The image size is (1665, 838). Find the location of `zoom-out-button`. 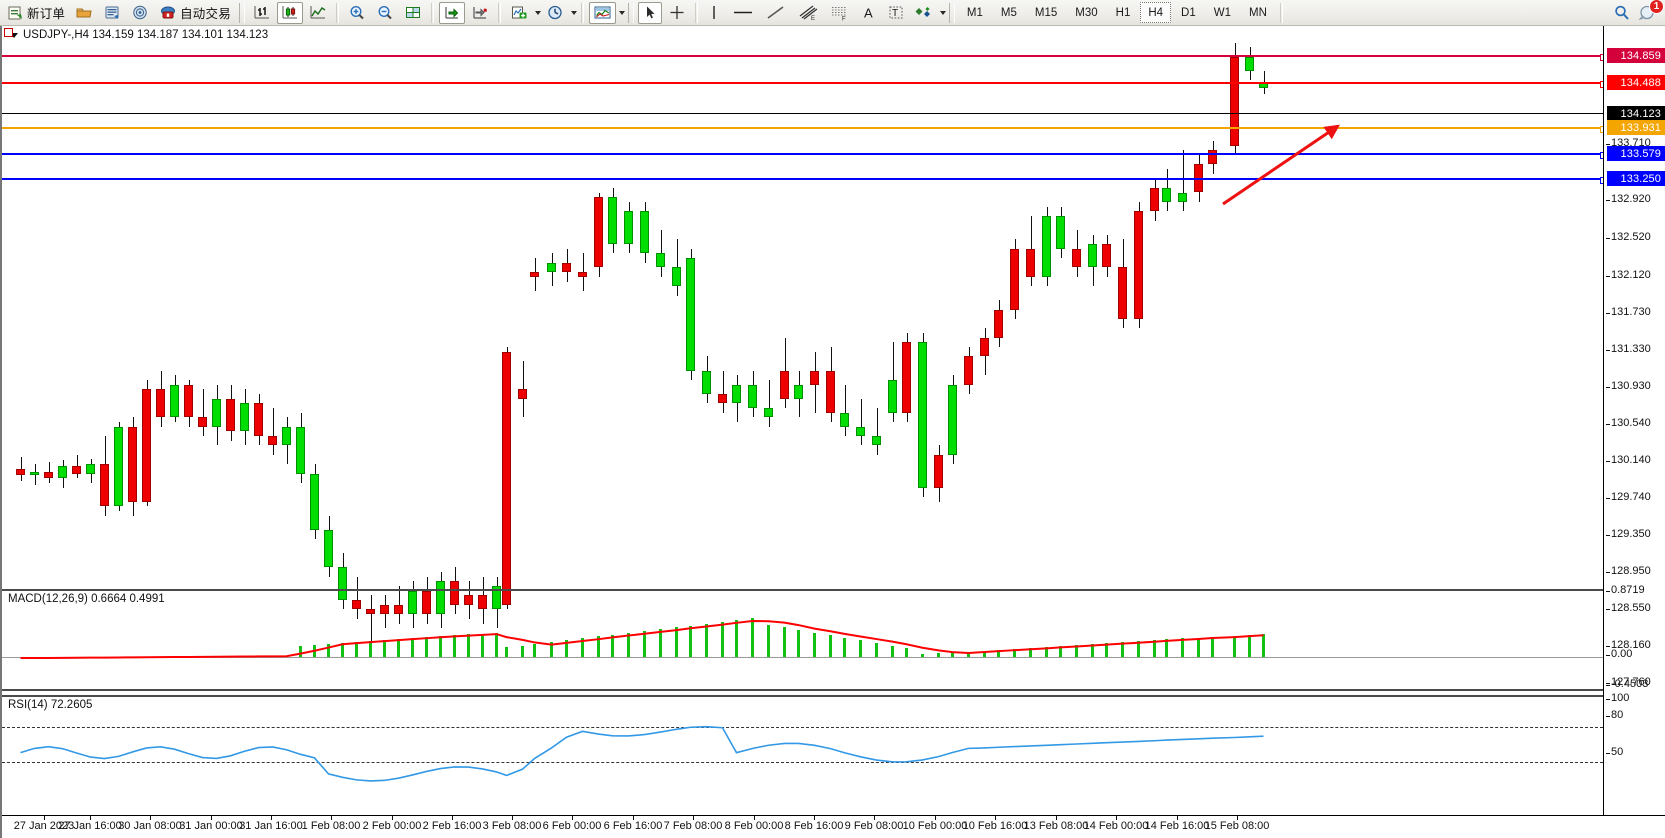

zoom-out-button is located at coordinates (385, 13).